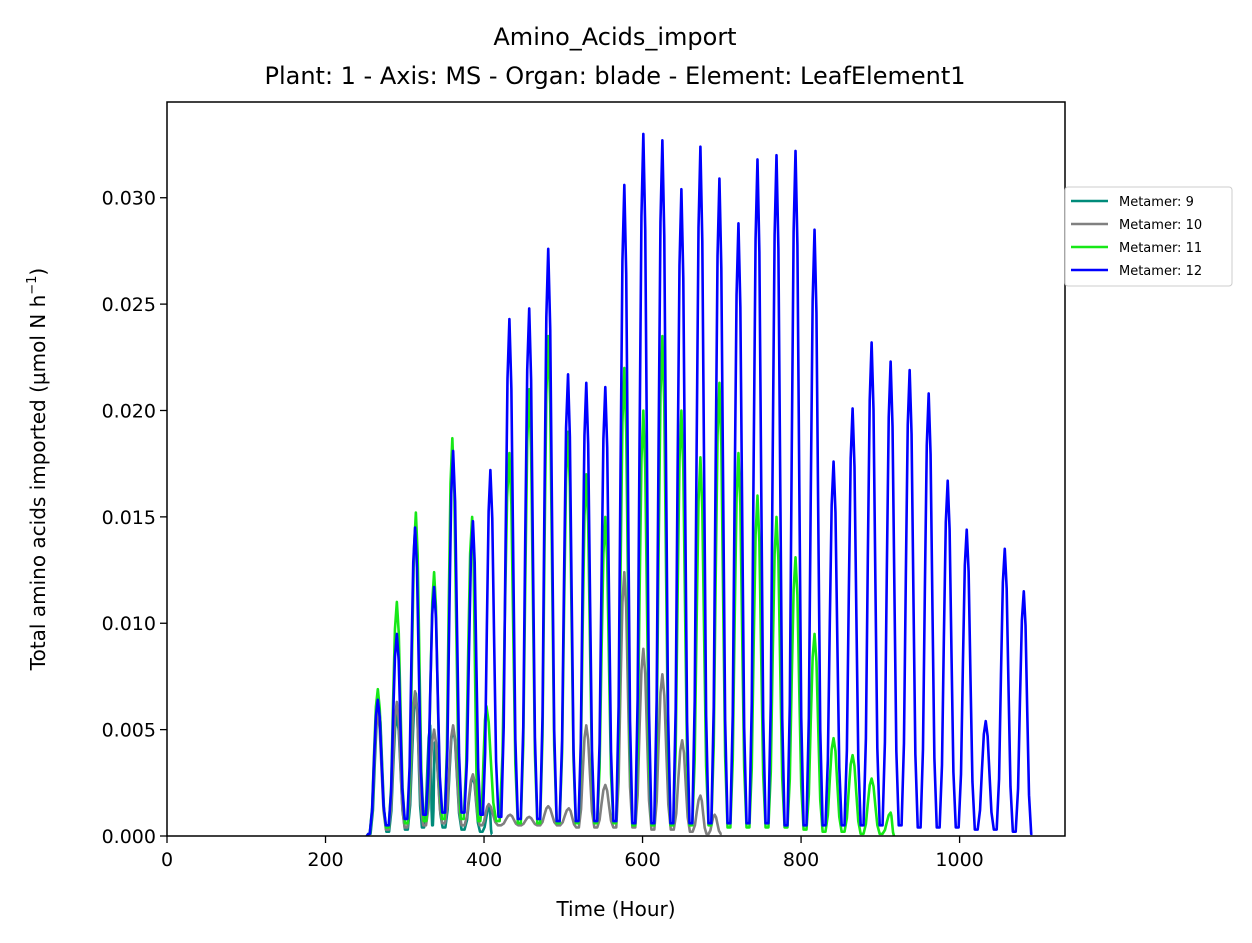 The height and width of the screenshot is (943, 1252). What do you see at coordinates (129, 624) in the screenshot?
I see `y-tick-label: 0.010` at bounding box center [129, 624].